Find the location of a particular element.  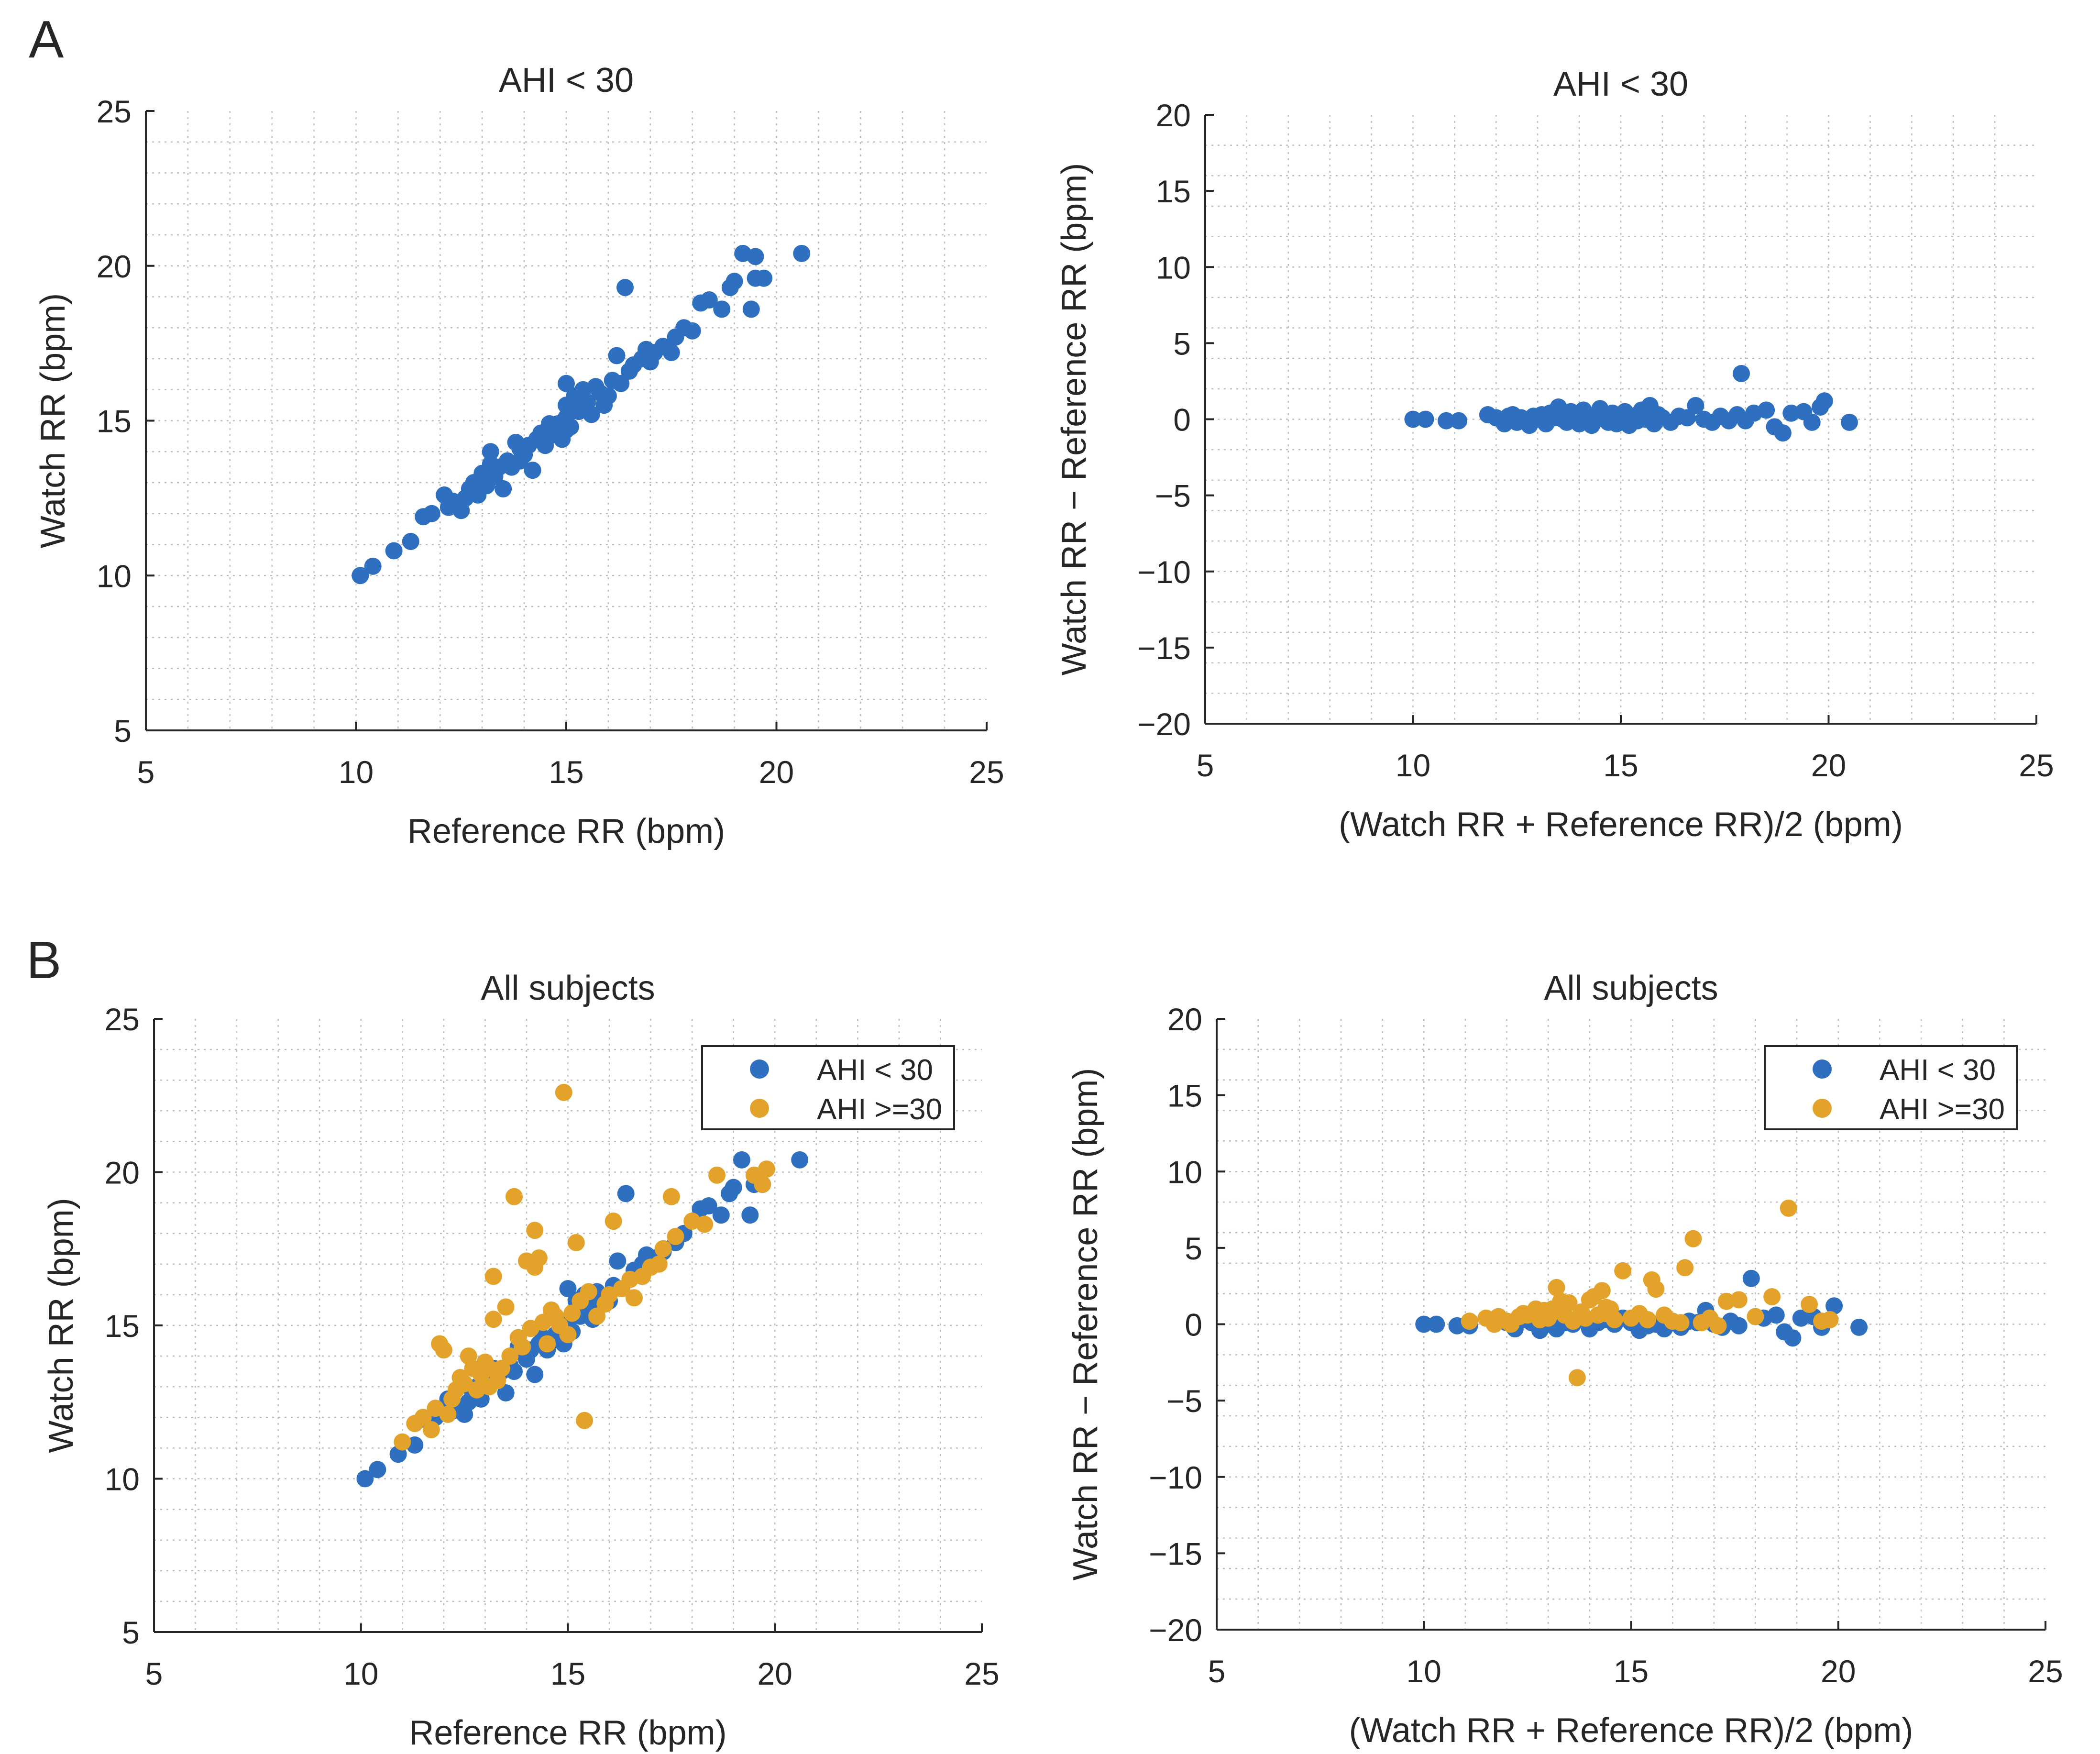

legend-box is located at coordinates (828, 1087).